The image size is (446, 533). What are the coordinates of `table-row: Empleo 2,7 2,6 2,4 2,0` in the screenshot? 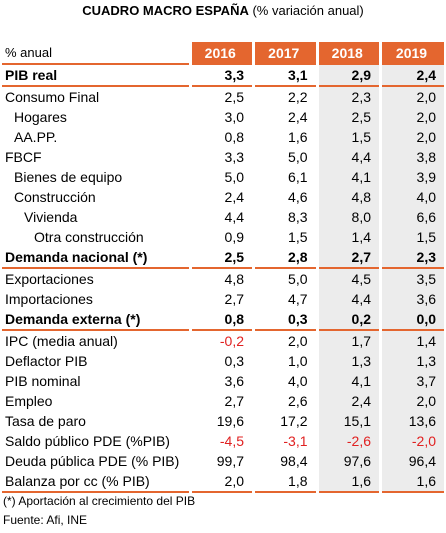 It's located at (223, 401).